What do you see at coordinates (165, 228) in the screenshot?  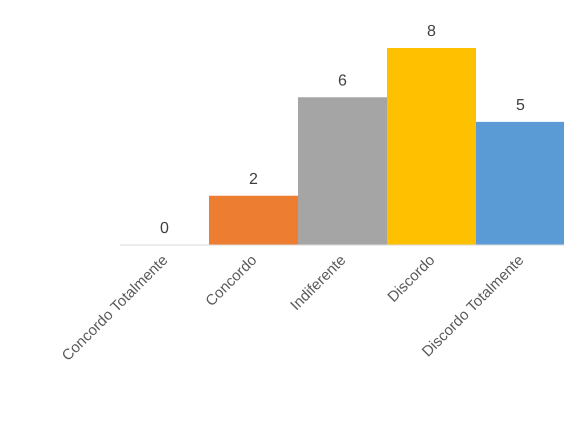 I see `data-label: 0` at bounding box center [165, 228].